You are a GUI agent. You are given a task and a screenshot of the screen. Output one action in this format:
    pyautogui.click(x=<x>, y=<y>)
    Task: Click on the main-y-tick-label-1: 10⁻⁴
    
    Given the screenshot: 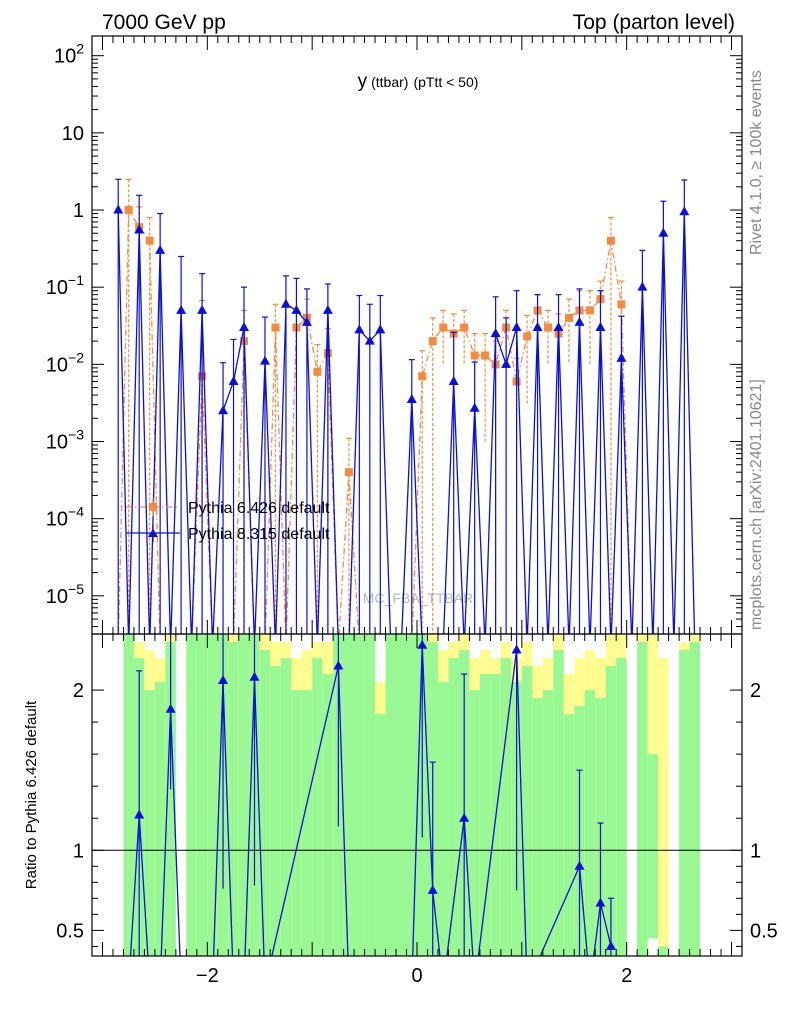 What is the action you would take?
    pyautogui.click(x=65, y=517)
    